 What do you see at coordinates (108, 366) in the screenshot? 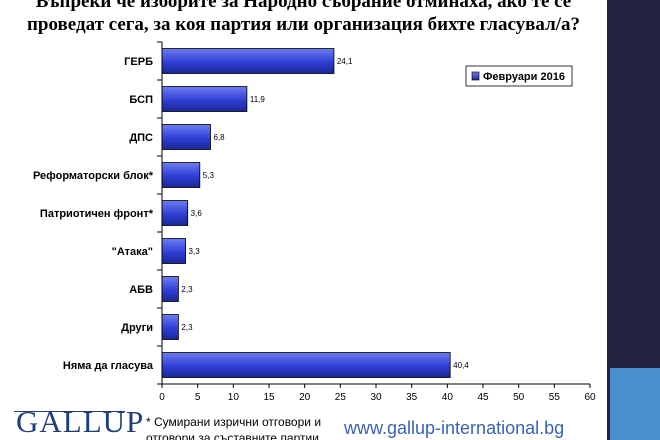
I see `category-label-8: Няма да гласува` at bounding box center [108, 366].